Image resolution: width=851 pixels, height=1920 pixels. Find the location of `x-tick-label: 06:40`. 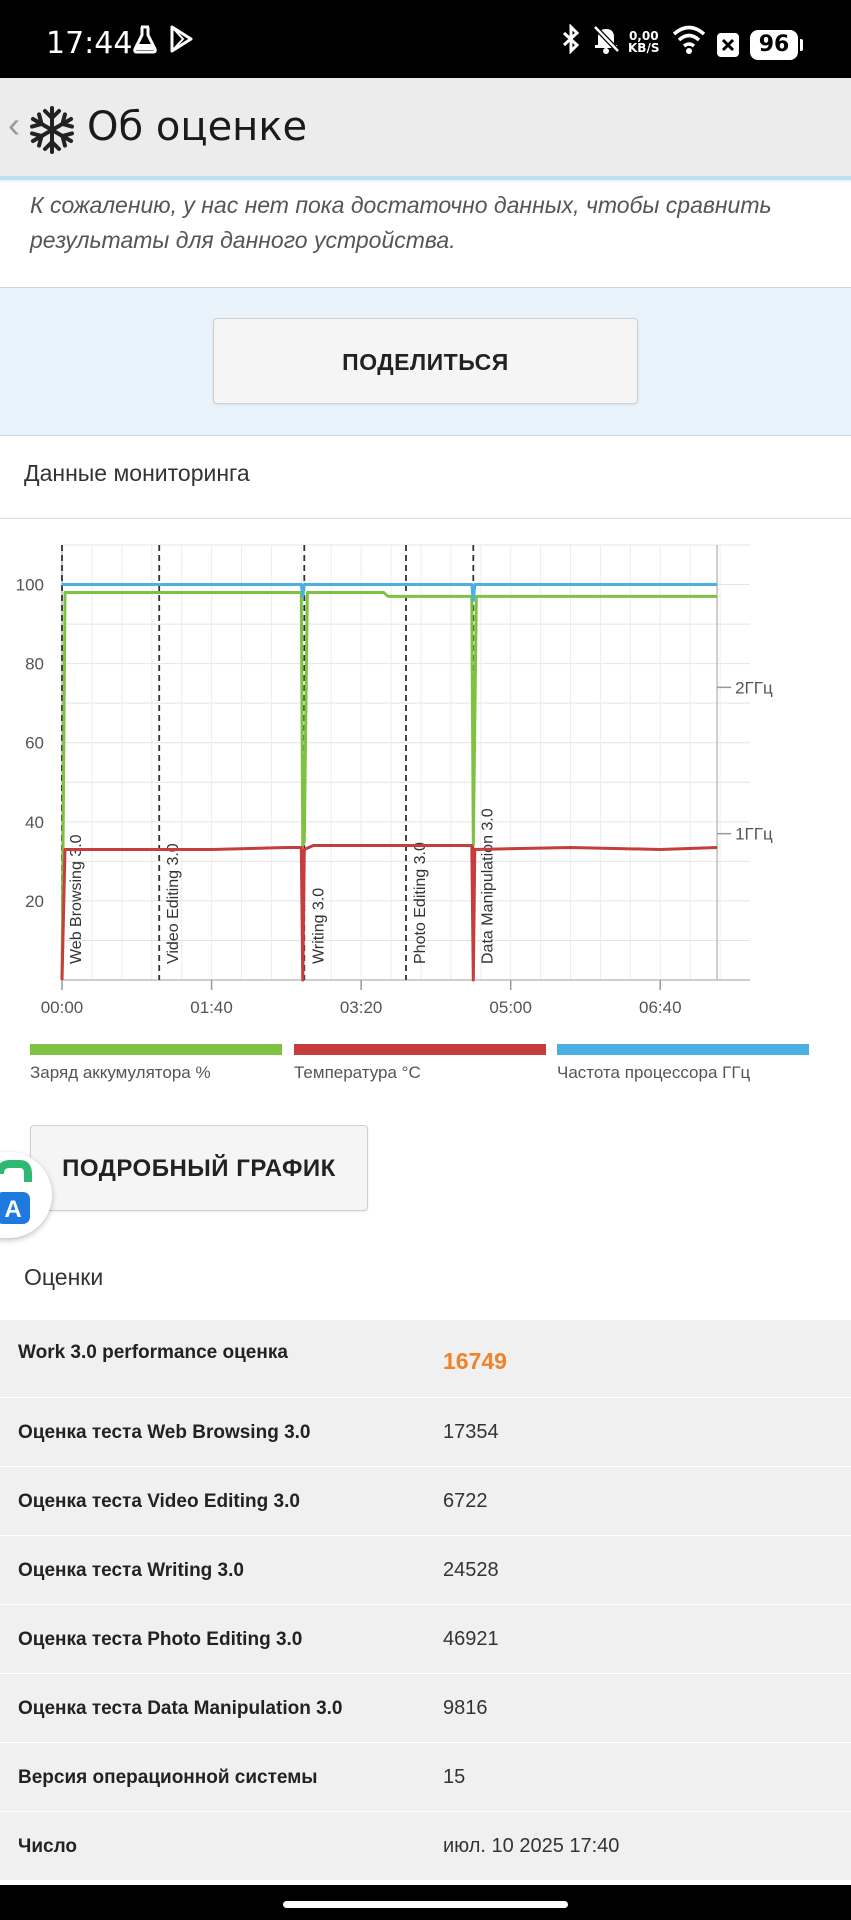

x-tick-label: 06:40 is located at coordinates (660, 1007).